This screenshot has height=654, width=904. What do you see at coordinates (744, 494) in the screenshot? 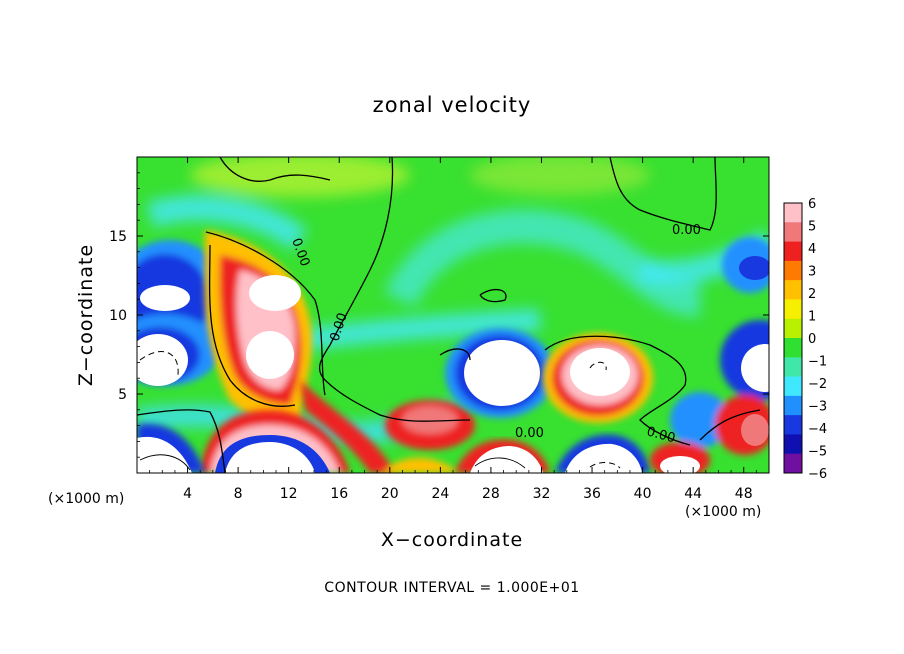
I see `x-tick-label: 48` at bounding box center [744, 494].